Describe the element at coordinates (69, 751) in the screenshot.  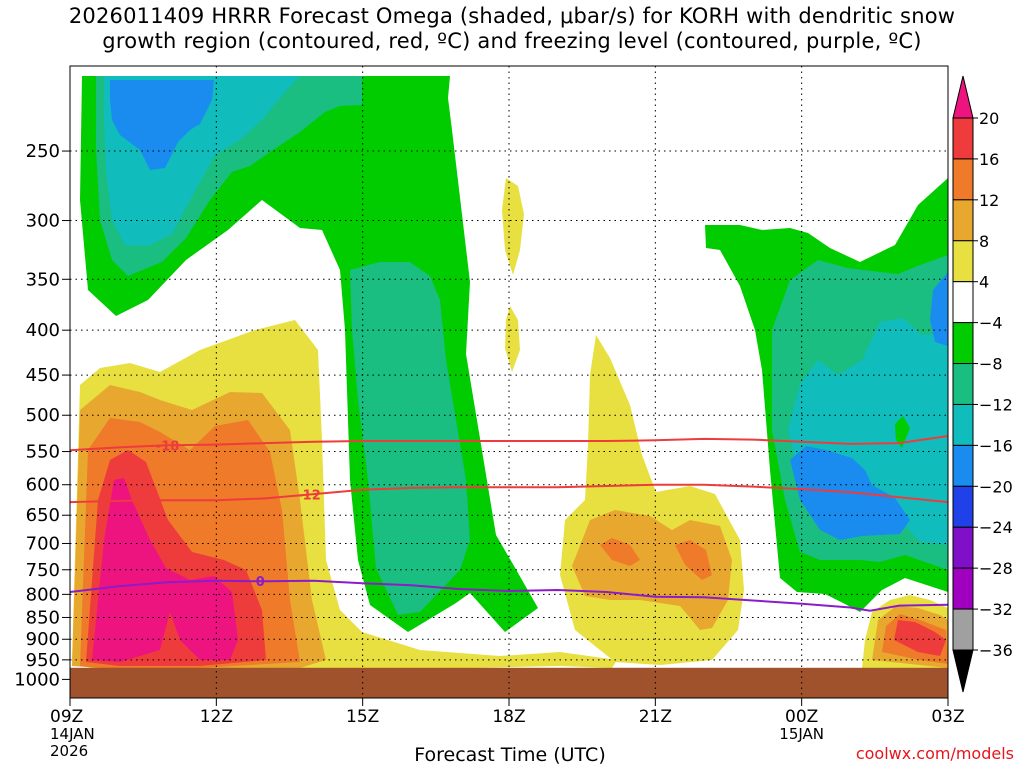
I see `x-tick-sublabel: 2026` at that location.